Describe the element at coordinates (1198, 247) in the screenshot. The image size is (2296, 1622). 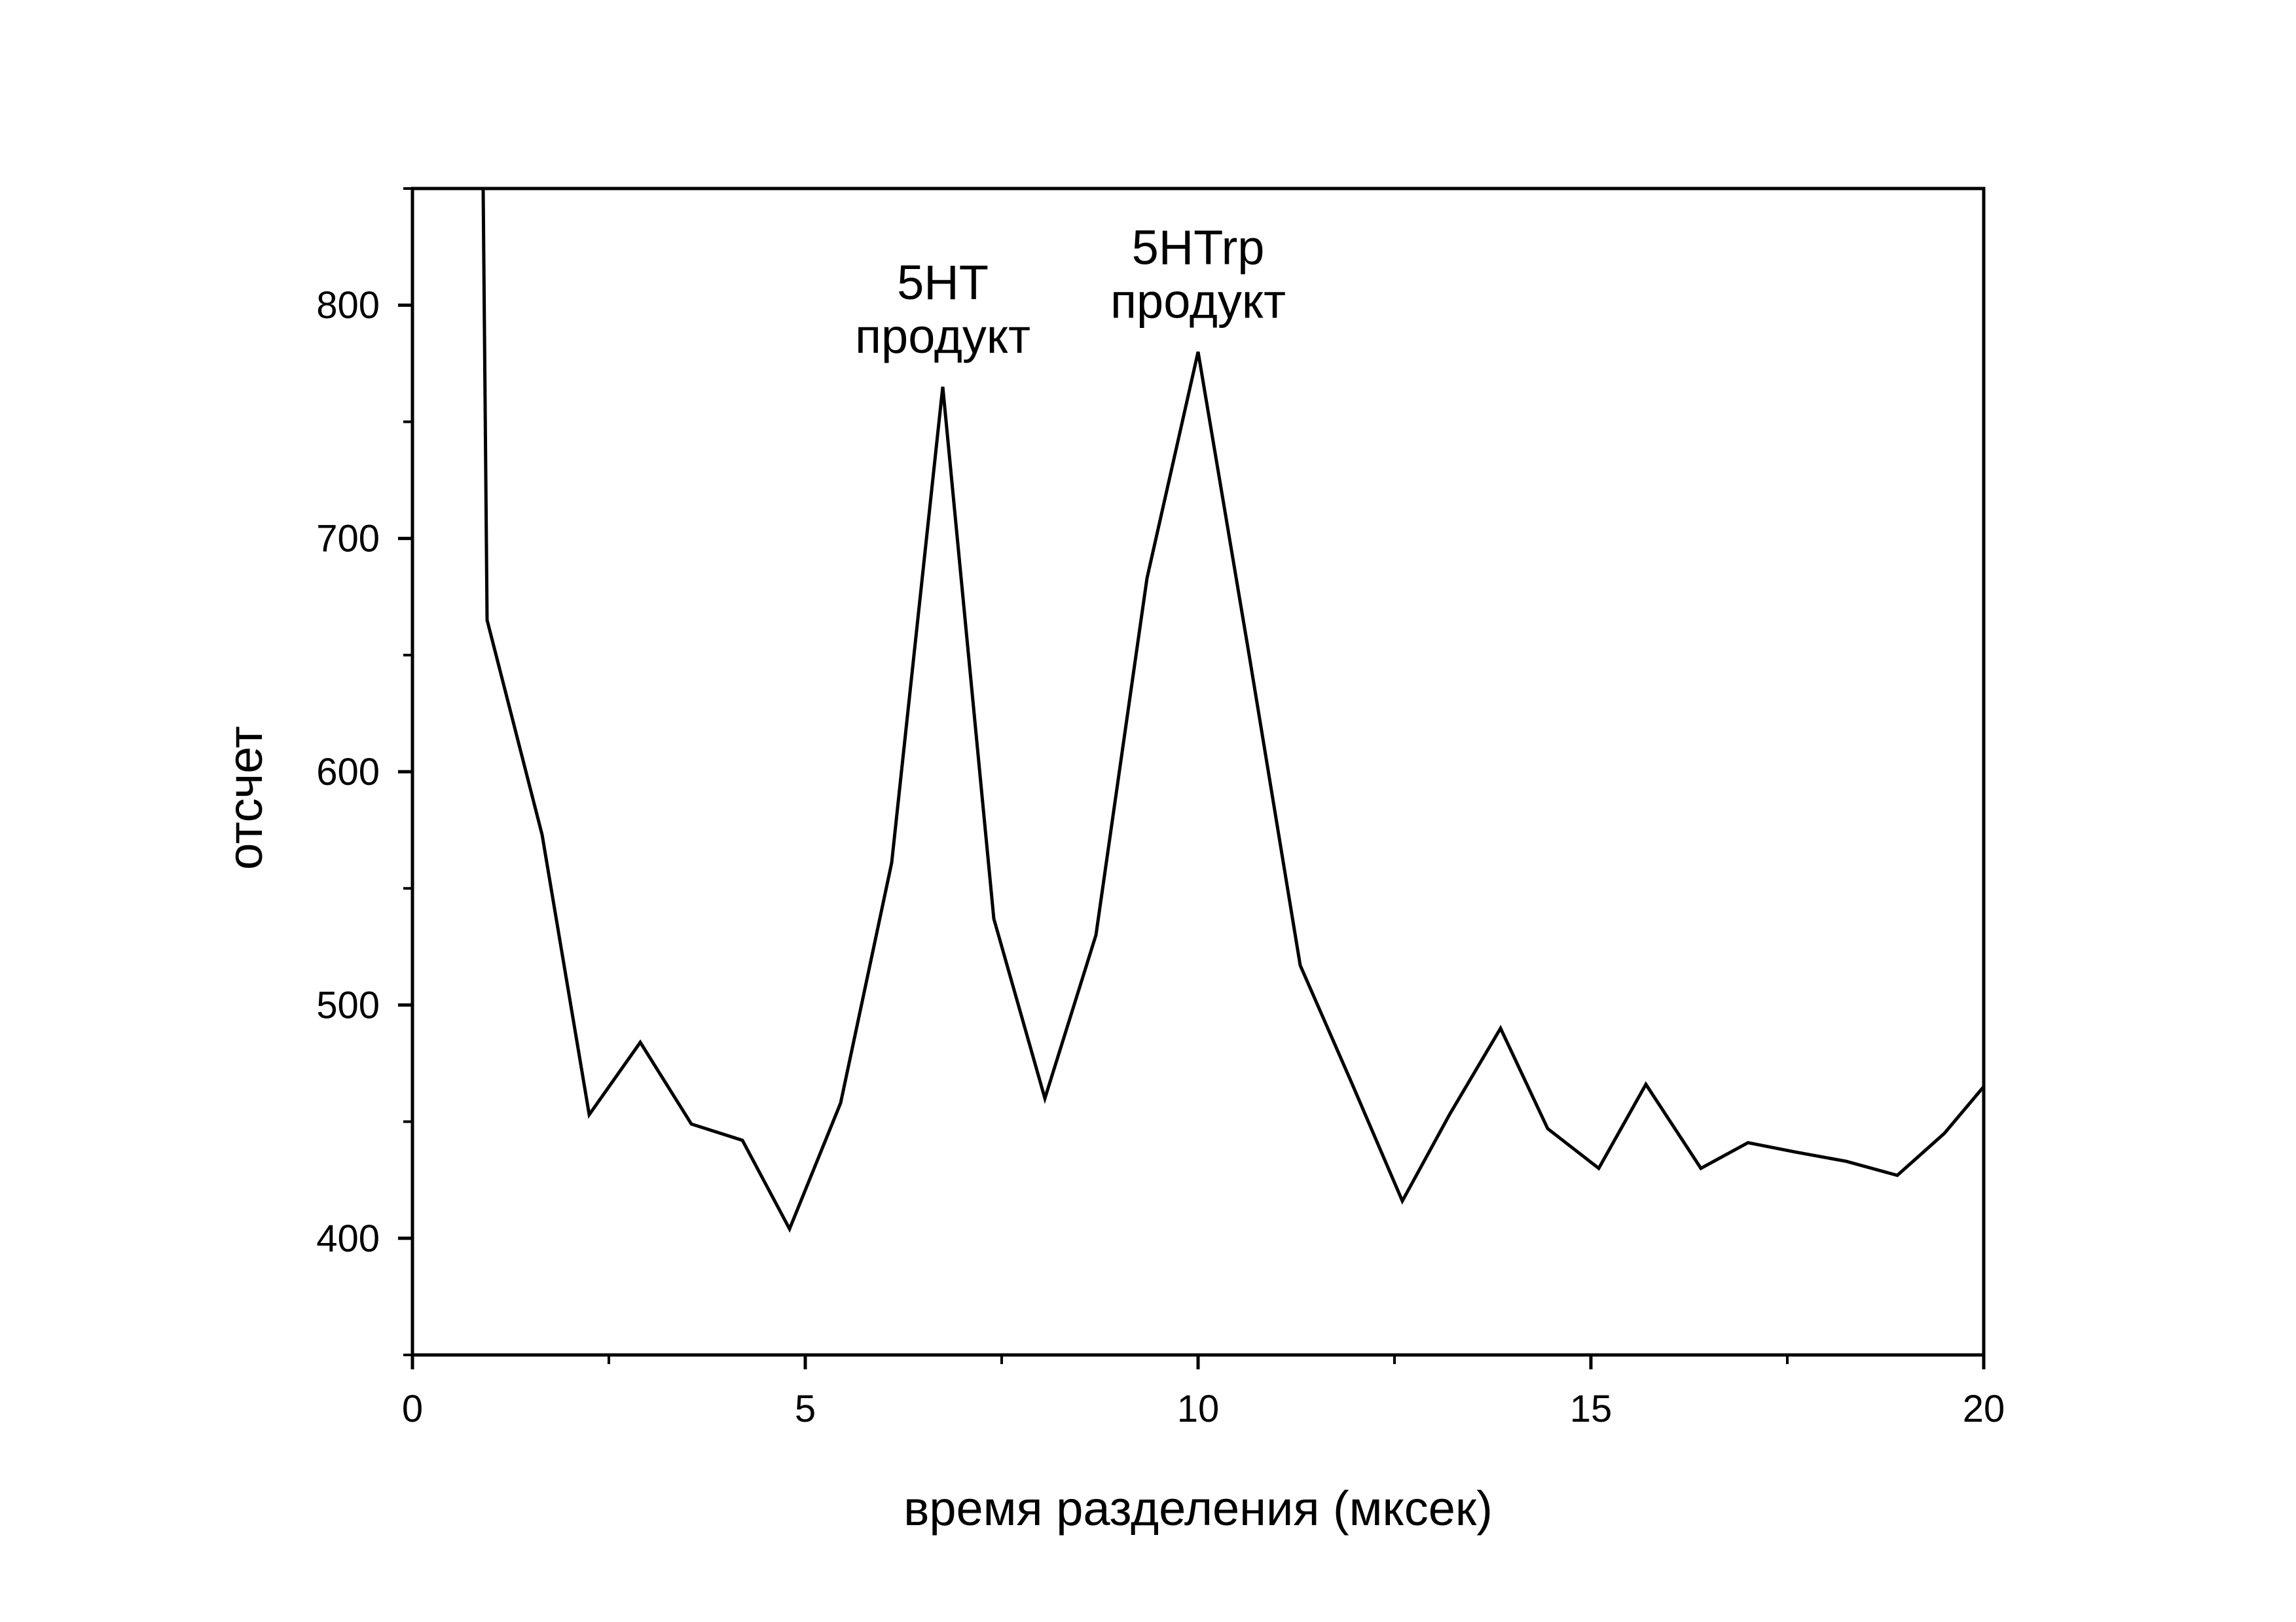
I see `peak-annotation-line: 5HTrp` at that location.